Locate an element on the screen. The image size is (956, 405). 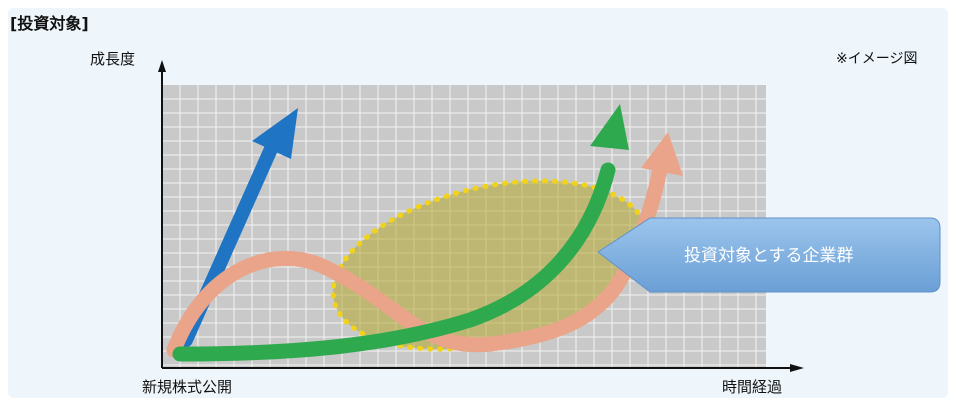
x-axis-arrowhead is located at coordinates (797, 368).